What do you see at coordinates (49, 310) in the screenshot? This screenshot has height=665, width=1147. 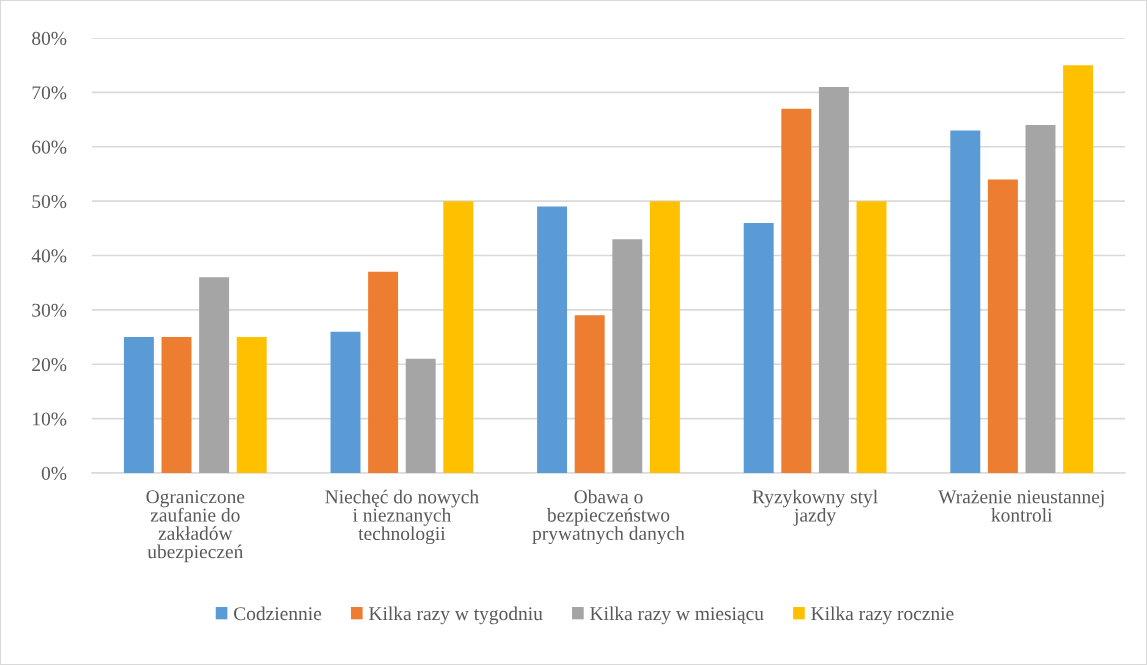 I see `y-tick-label: 30%` at bounding box center [49, 310].